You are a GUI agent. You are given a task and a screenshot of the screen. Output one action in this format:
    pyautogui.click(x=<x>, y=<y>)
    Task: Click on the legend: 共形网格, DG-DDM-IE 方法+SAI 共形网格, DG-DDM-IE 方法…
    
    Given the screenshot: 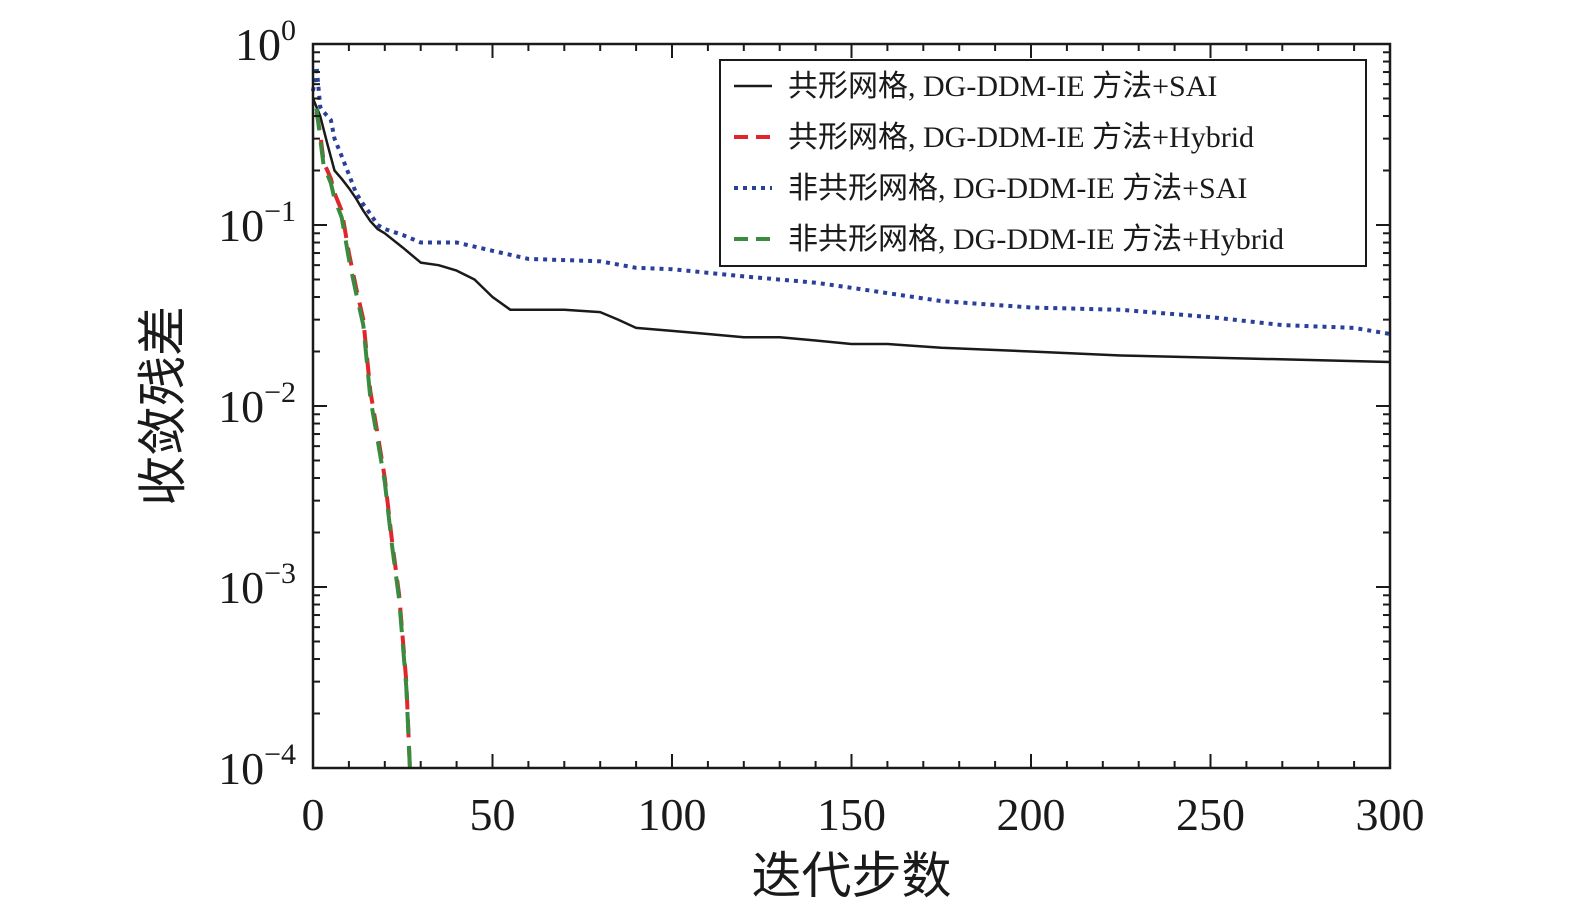 What is the action you would take?
    pyautogui.click(x=1043, y=163)
    